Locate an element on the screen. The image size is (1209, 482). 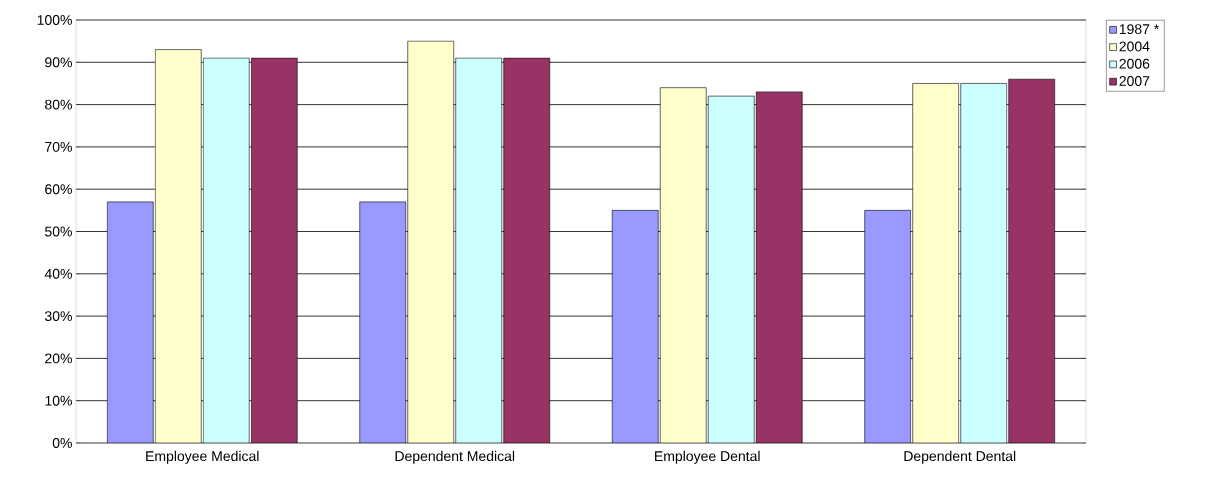
y-tick-label: 80% is located at coordinates (58, 104).